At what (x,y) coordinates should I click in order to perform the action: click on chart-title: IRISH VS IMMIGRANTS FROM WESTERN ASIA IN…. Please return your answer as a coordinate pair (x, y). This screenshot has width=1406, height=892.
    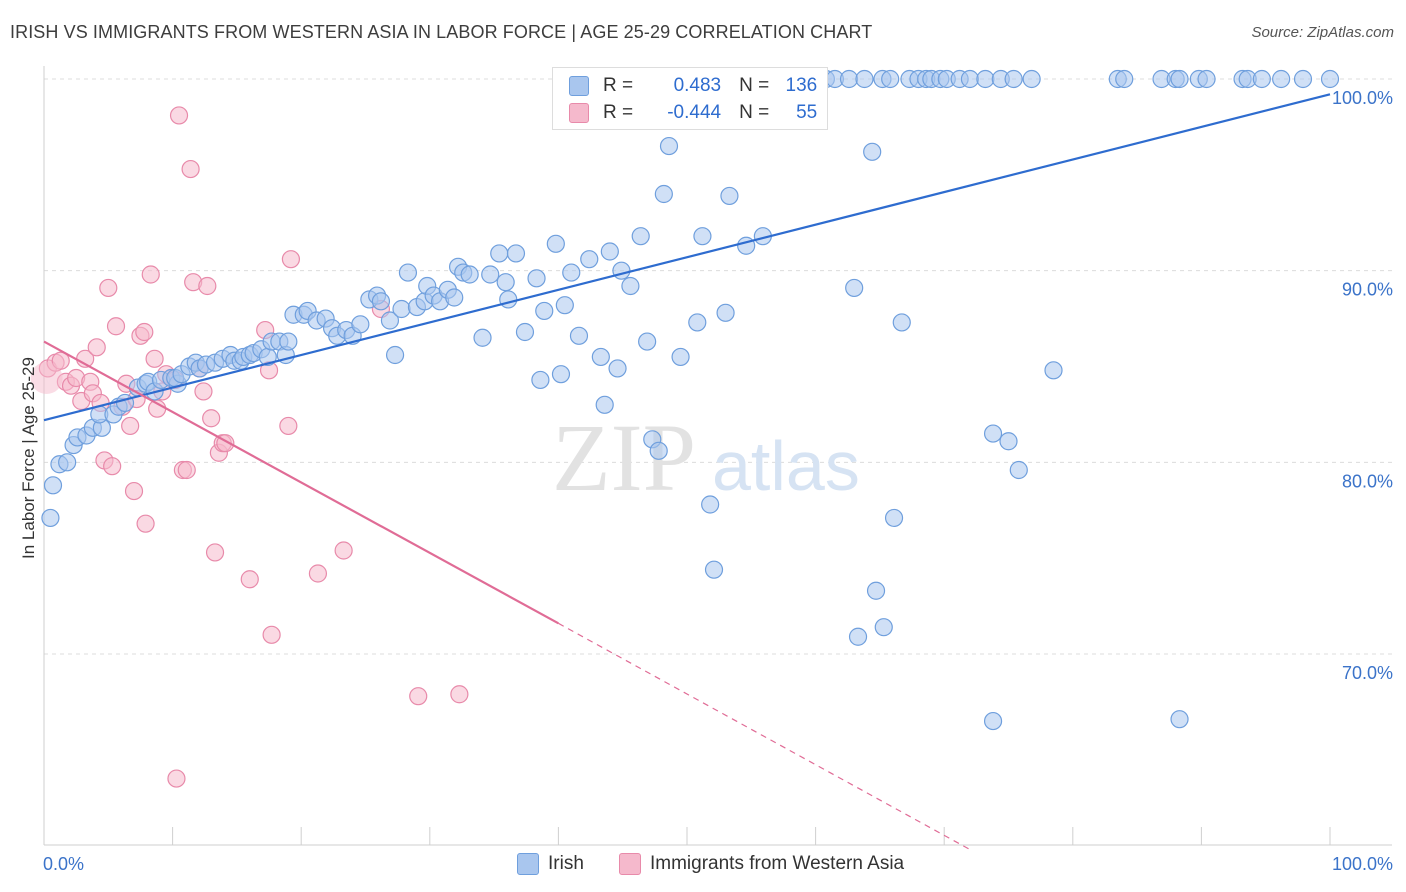
    Looking at the image, I should click on (441, 32).